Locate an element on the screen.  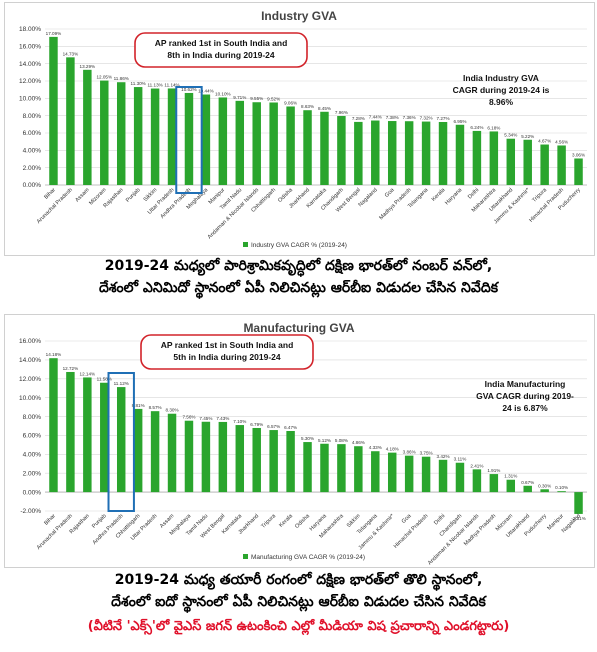
value-label: 7.44% is located at coordinates (375, 117).